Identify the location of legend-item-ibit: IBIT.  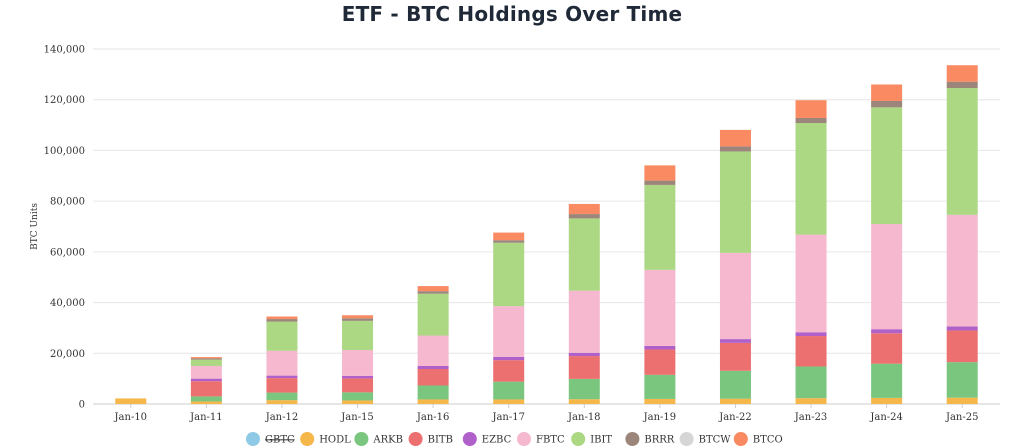
(591, 439).